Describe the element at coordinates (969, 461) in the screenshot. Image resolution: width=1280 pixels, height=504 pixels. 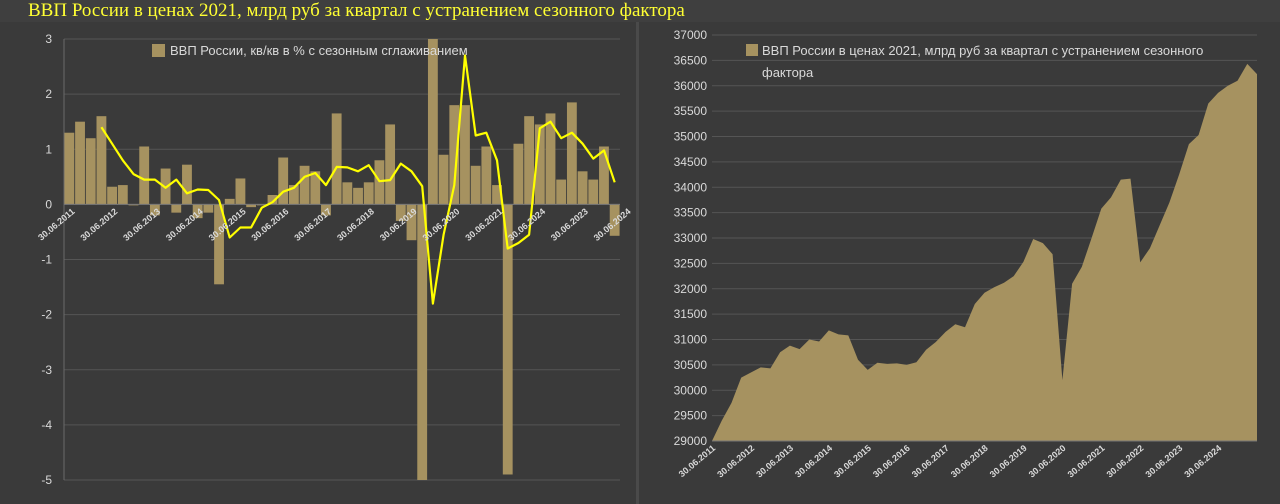
I see `x-tick-label: 30.06.2018` at that location.